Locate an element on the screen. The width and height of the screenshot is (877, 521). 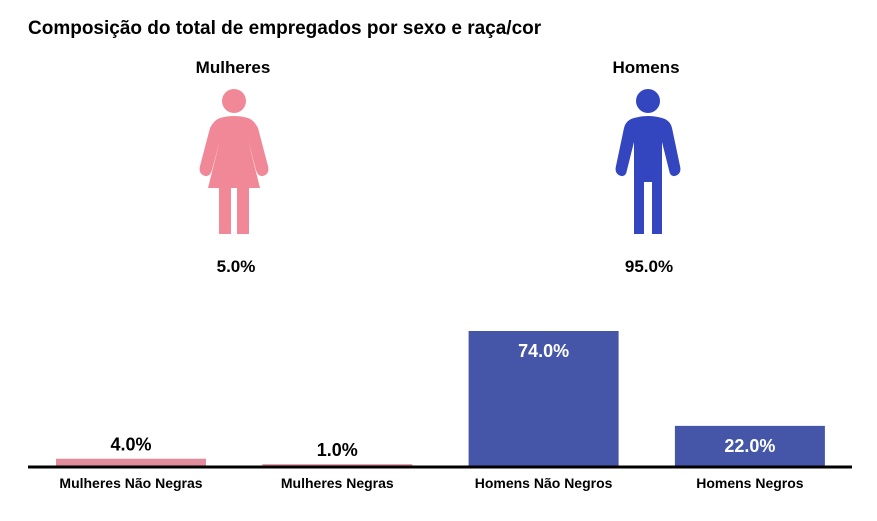
woman-icon is located at coordinates (234, 161).